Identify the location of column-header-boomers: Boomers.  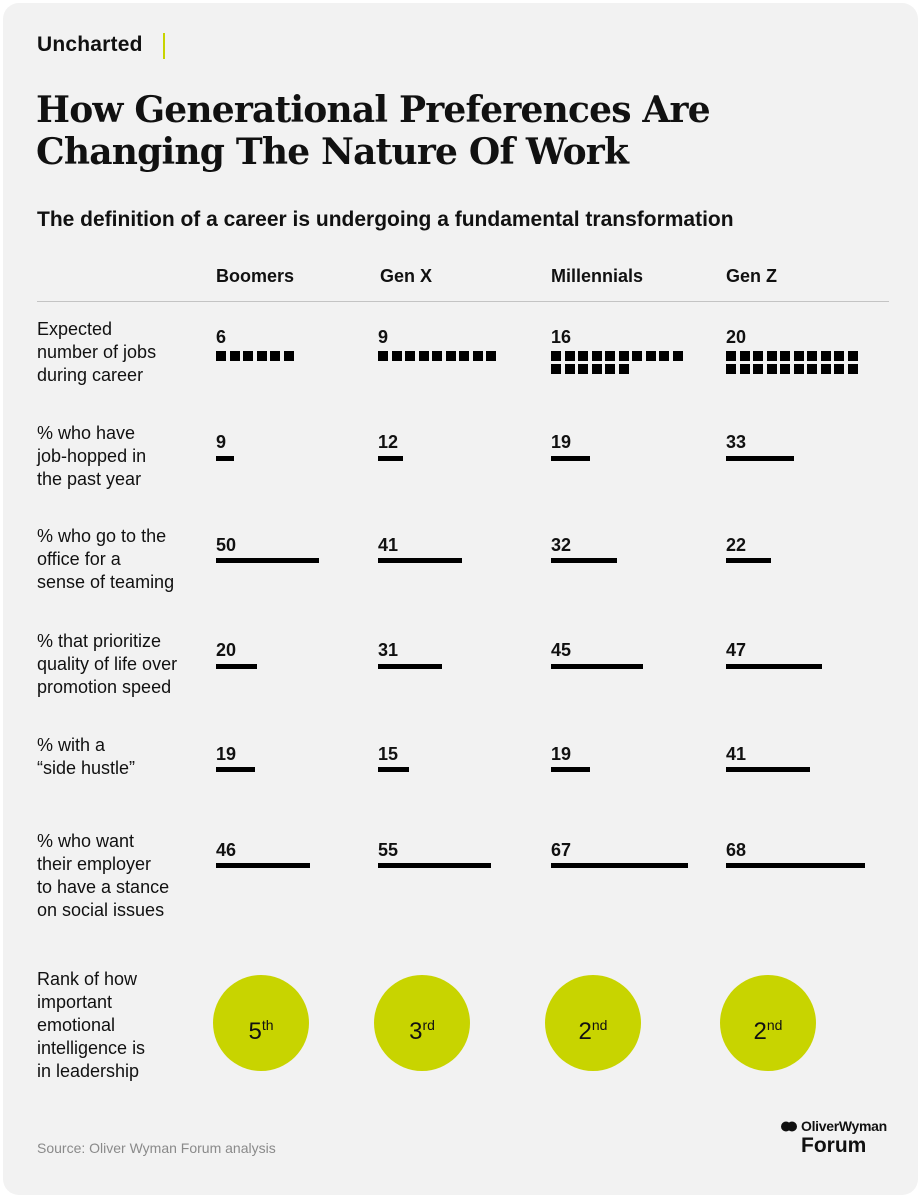
(255, 276).